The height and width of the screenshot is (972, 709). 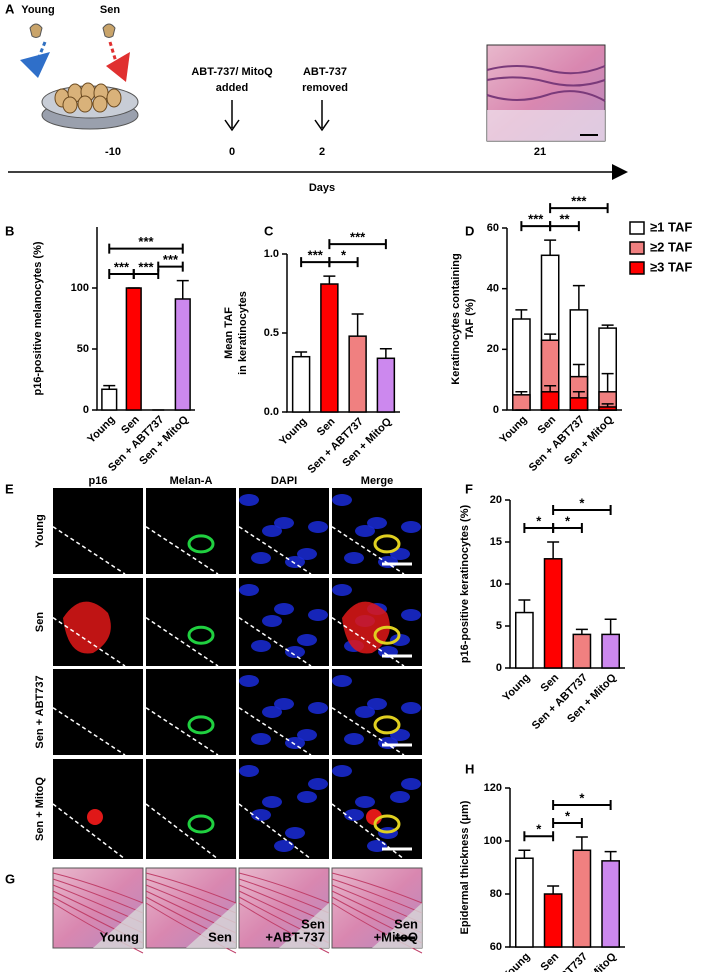 What do you see at coordinates (496, 500) in the screenshot?
I see `y-tick-label: 20` at bounding box center [496, 500].